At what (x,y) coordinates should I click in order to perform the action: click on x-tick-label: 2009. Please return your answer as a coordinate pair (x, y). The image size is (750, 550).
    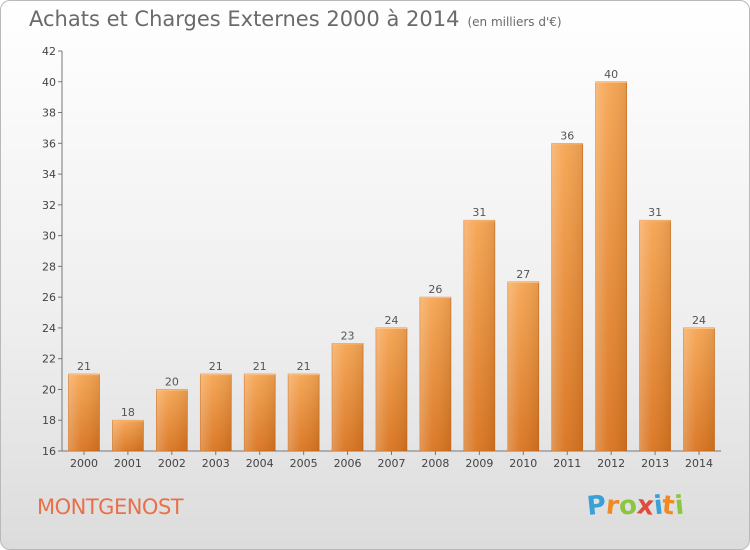
    Looking at the image, I should click on (479, 463).